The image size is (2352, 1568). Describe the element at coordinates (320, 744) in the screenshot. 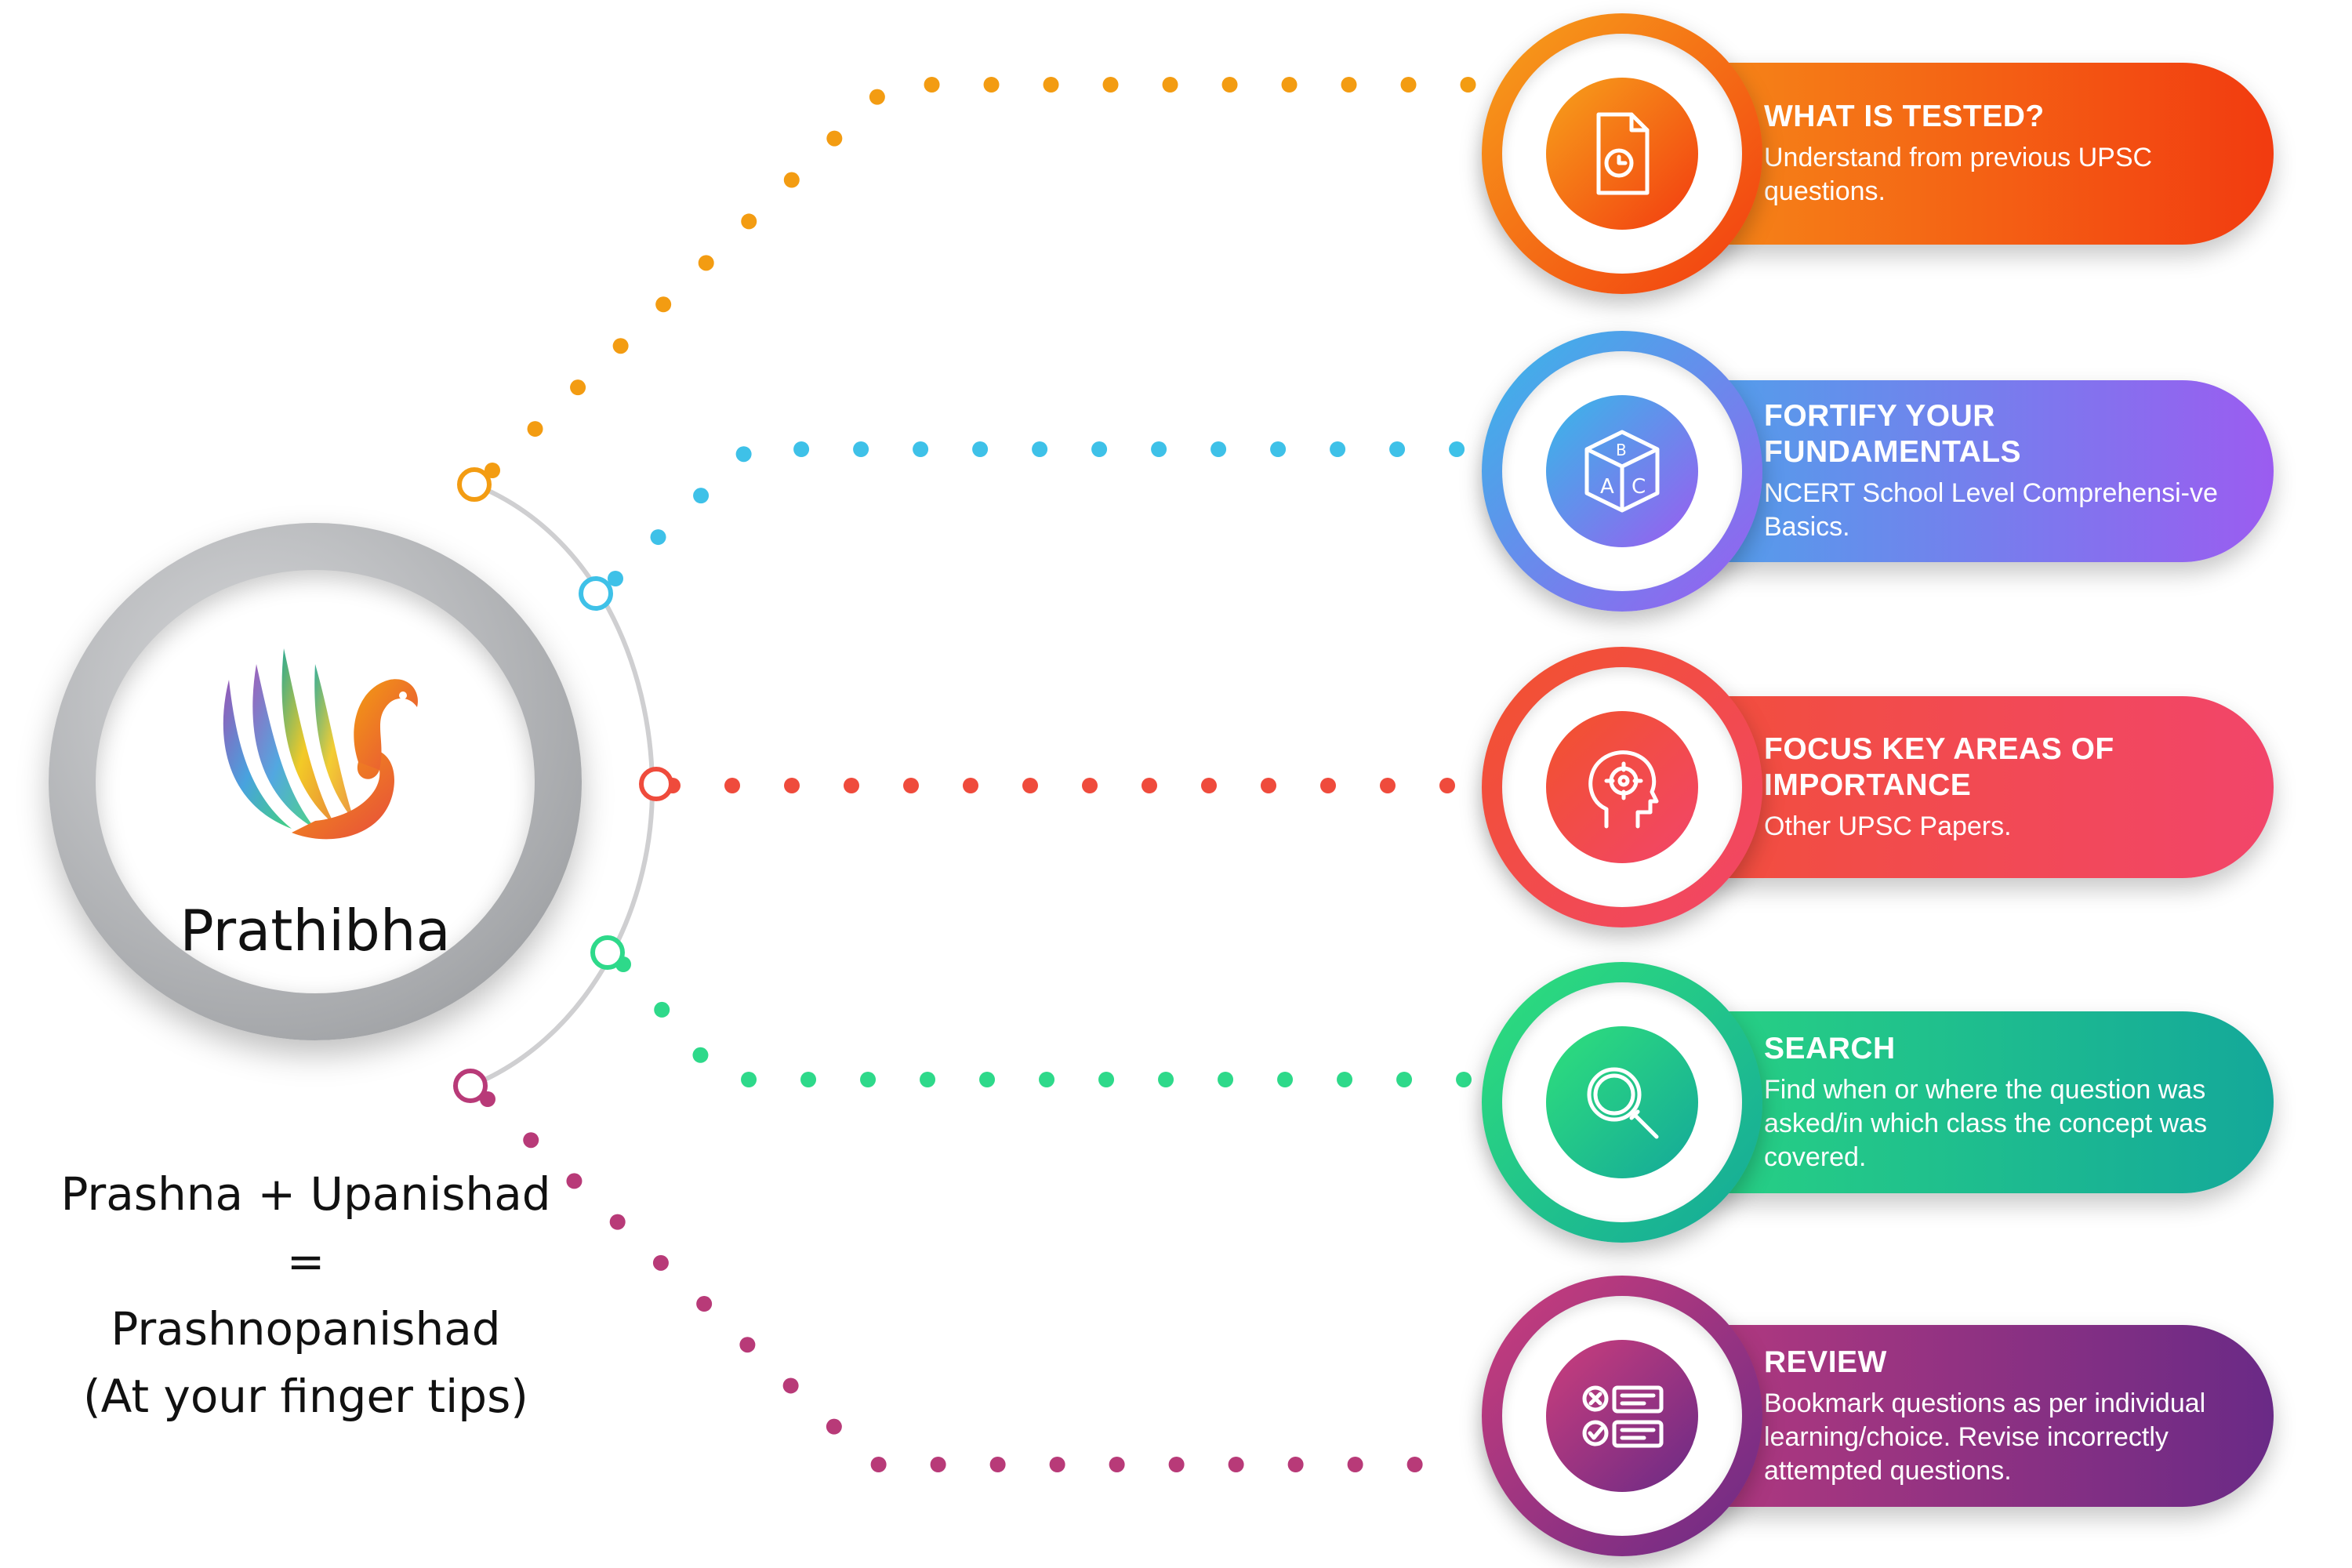

I see `swan-logo-icon` at that location.